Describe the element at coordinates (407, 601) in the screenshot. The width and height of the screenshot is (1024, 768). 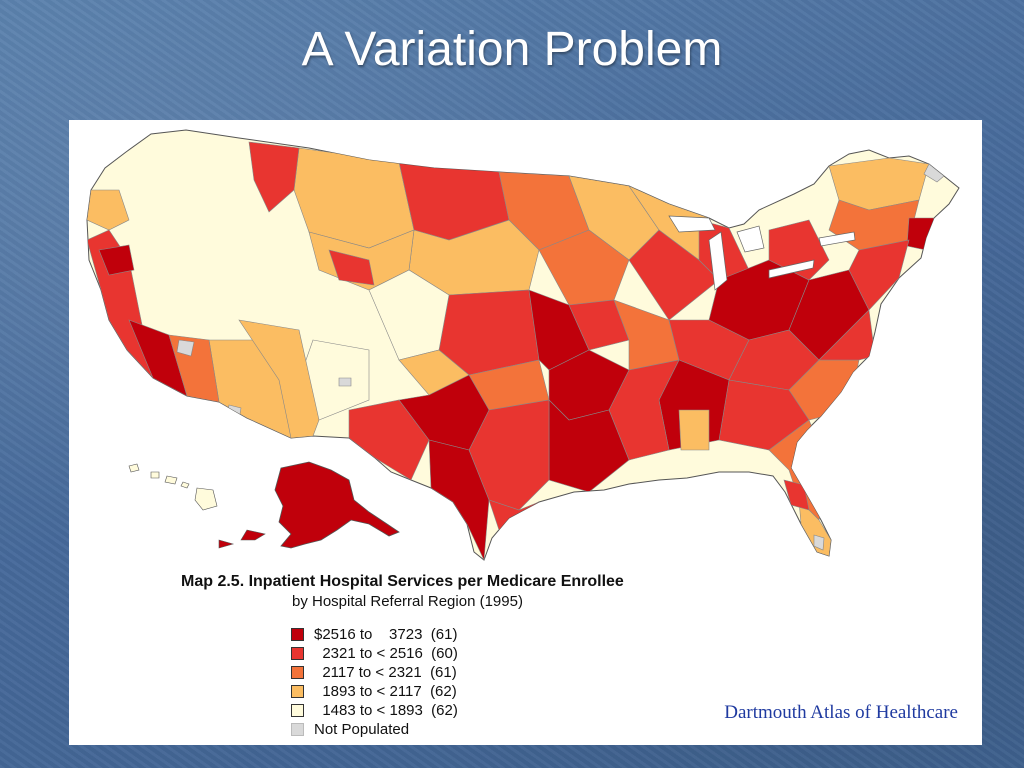
I see `caption-subtitle: by Hospital Referral Region (1995)` at that location.